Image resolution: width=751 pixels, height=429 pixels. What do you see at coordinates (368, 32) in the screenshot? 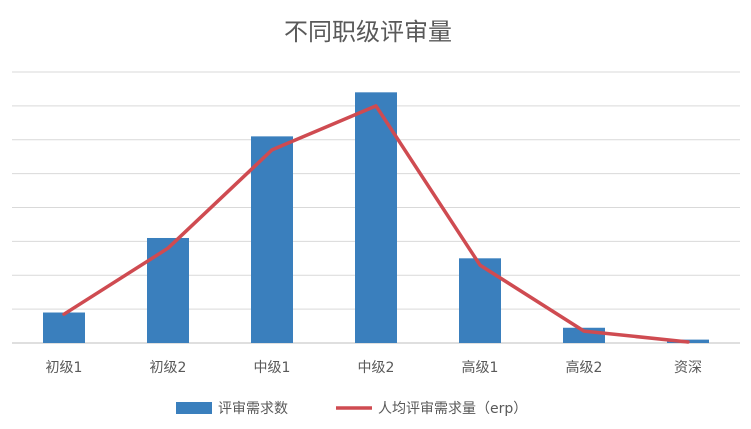
I see `chart-title: 不同职级评审量` at bounding box center [368, 32].